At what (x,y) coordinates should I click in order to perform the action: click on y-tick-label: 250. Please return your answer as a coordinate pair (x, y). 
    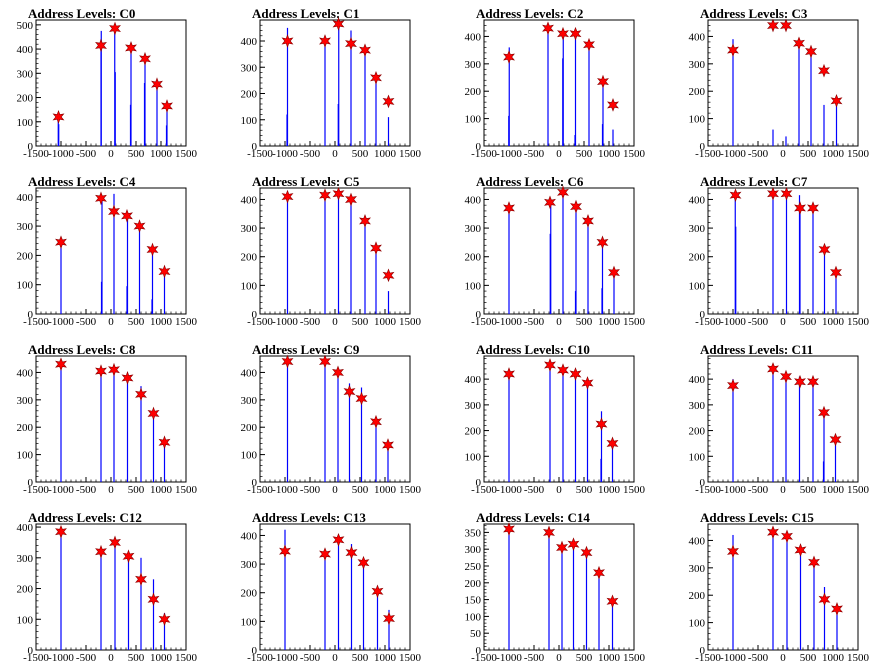
    Looking at the image, I should click on (473, 567).